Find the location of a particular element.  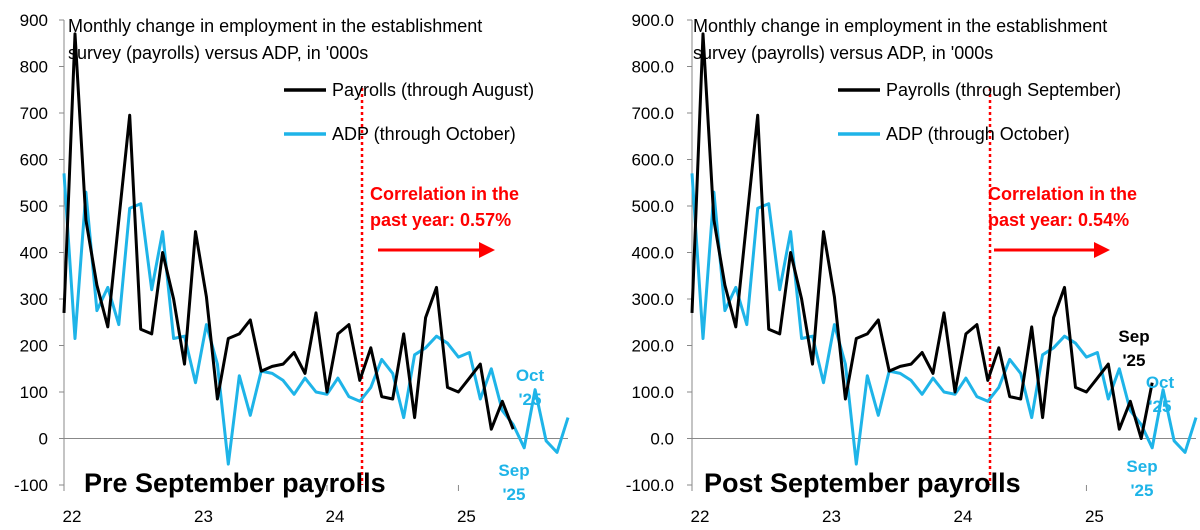

correlation-text-line-2: past year: 0.57% is located at coordinates (440, 220).